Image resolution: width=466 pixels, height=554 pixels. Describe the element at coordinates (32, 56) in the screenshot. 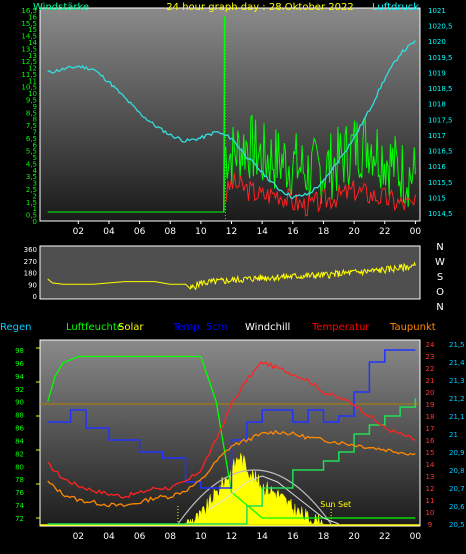

I see `y-left-tick: 13` at that location.